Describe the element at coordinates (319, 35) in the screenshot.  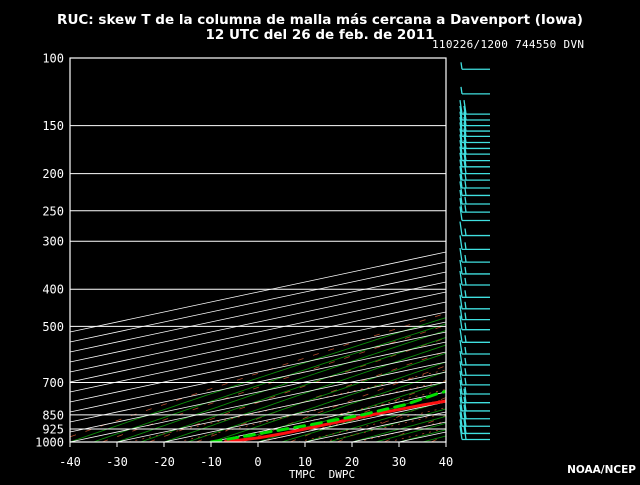
I see `chart-title-line2: 12 UTC del 26 de feb. de 2011` at that location.